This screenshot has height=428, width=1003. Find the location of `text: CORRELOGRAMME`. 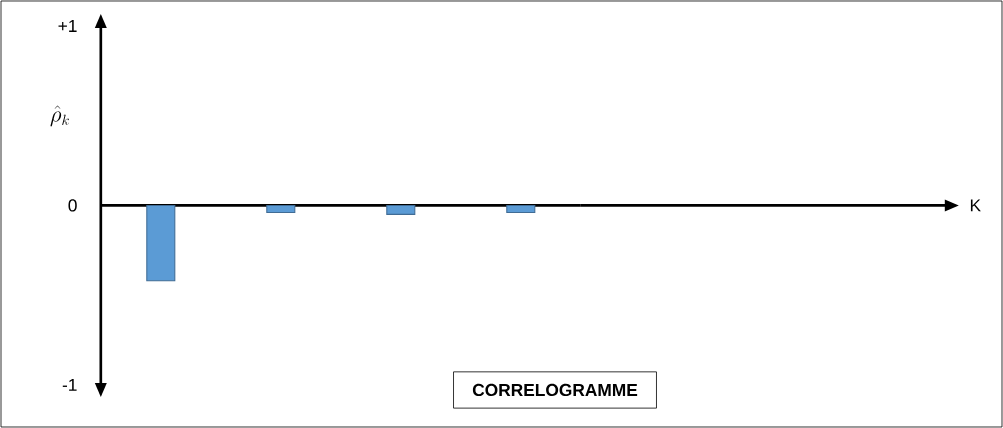

text: CORRELOGRAMME is located at coordinates (555, 390).